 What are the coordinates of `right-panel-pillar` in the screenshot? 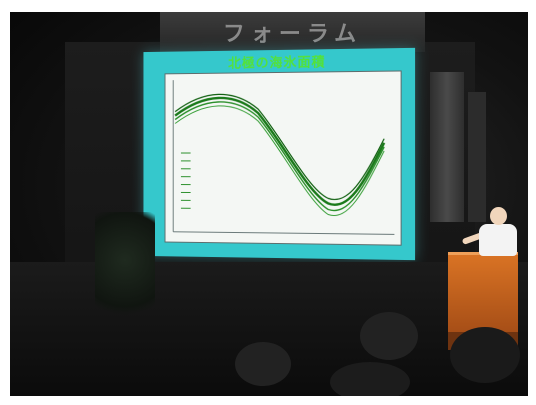 It's located at (447, 147).